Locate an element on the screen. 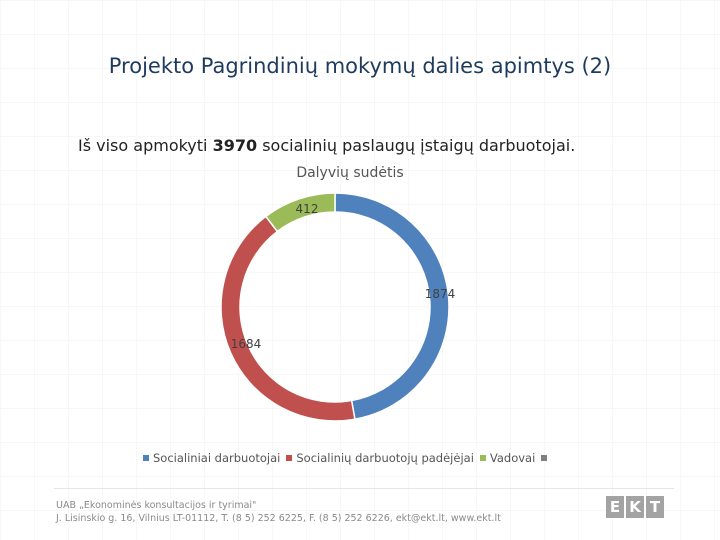  legend-item-socialiniai: Socialiniai darbuotojai is located at coordinates (211, 458).